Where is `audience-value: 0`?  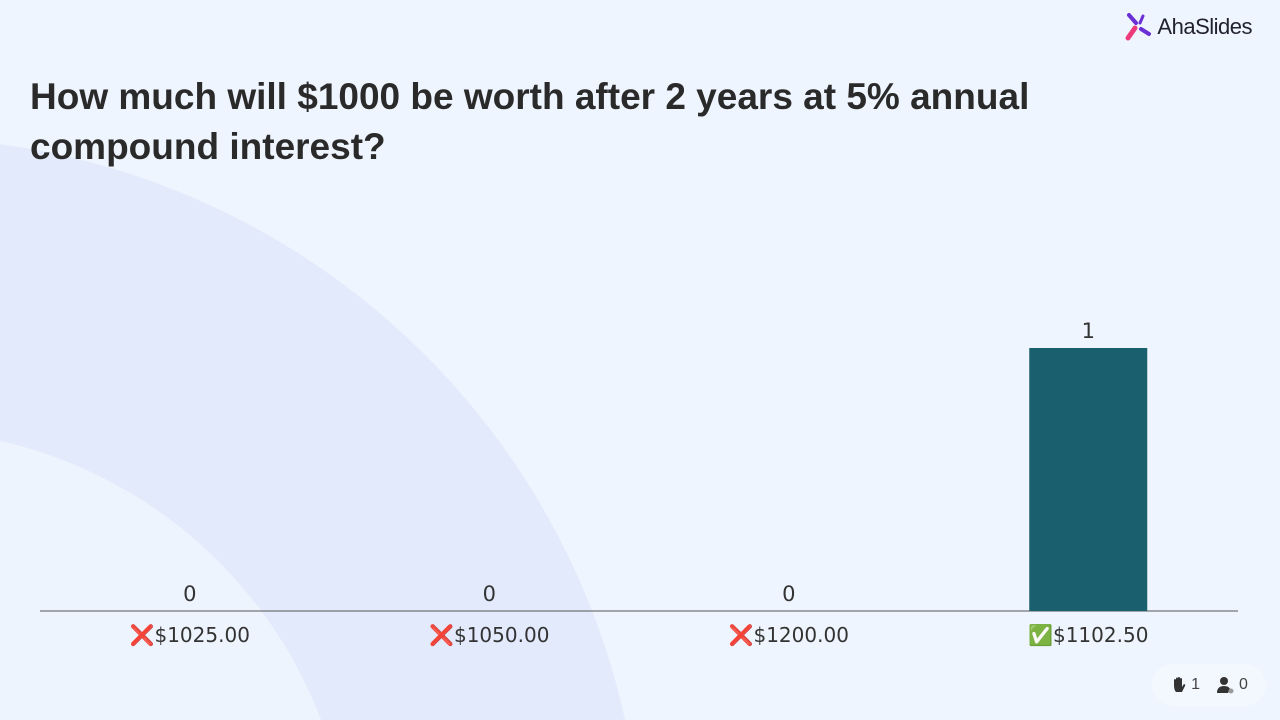
audience-value: 0 is located at coordinates (1243, 684).